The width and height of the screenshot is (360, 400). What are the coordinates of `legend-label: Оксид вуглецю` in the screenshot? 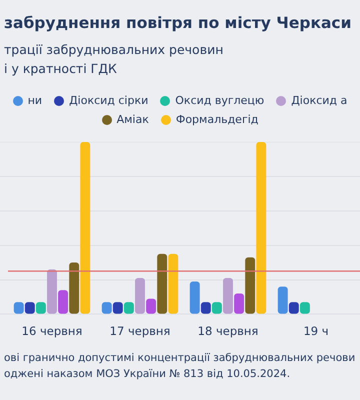 It's located at (219, 100).